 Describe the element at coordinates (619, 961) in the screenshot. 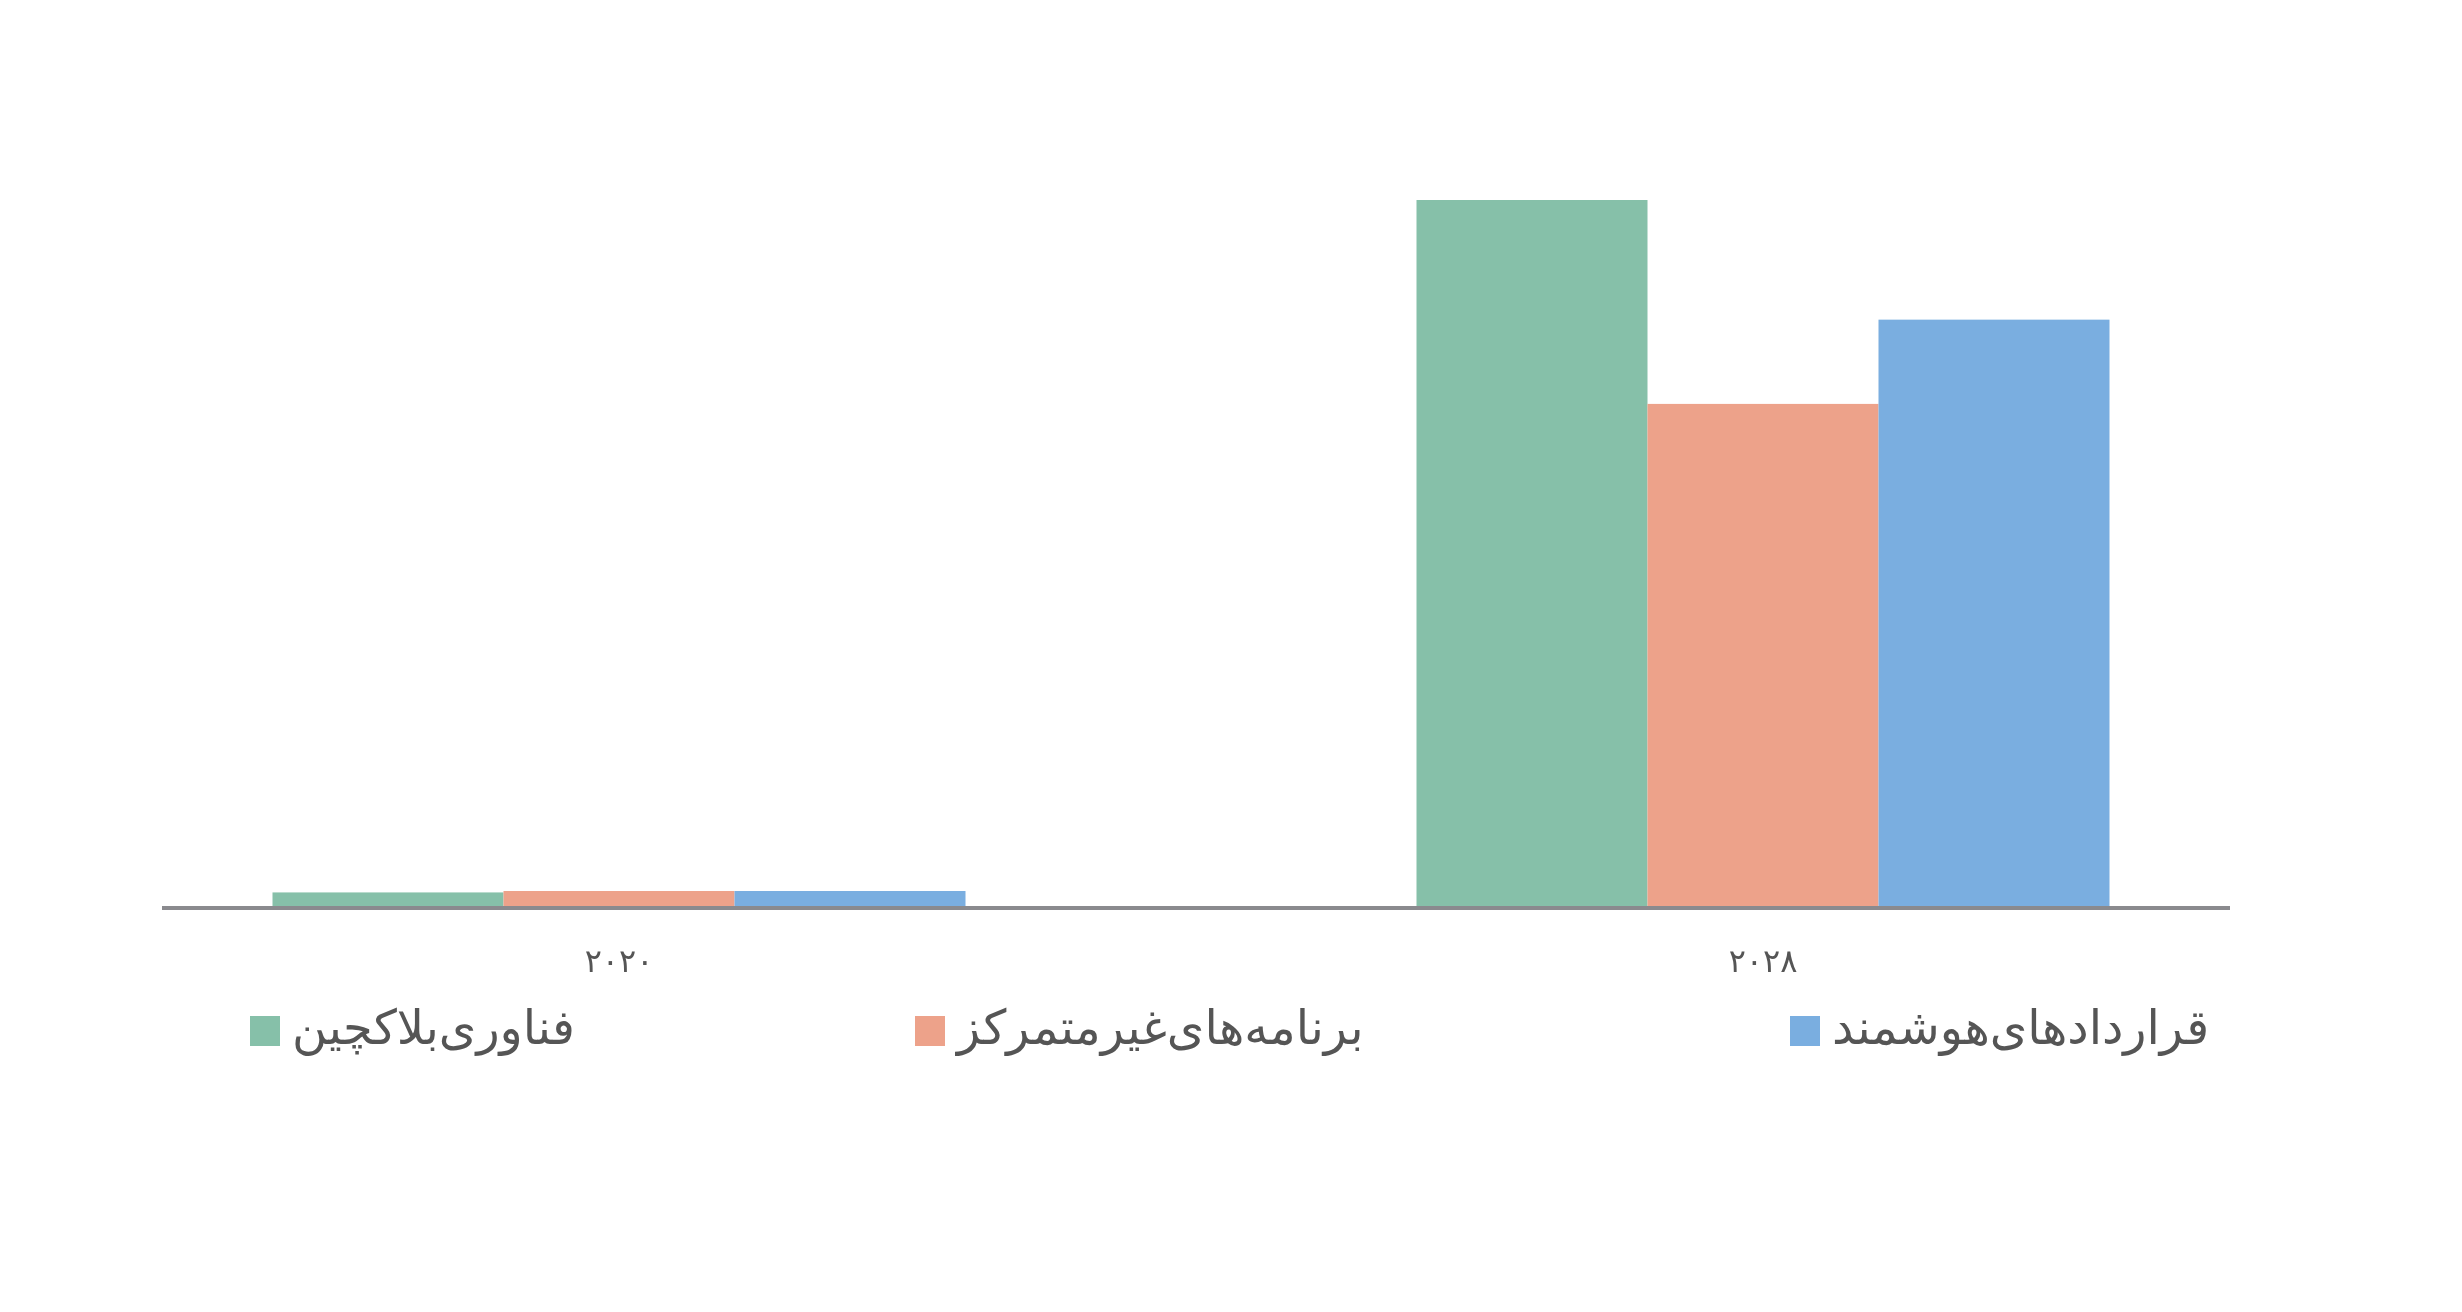

I see `x-tick-label: ۲۰۲۰` at that location.